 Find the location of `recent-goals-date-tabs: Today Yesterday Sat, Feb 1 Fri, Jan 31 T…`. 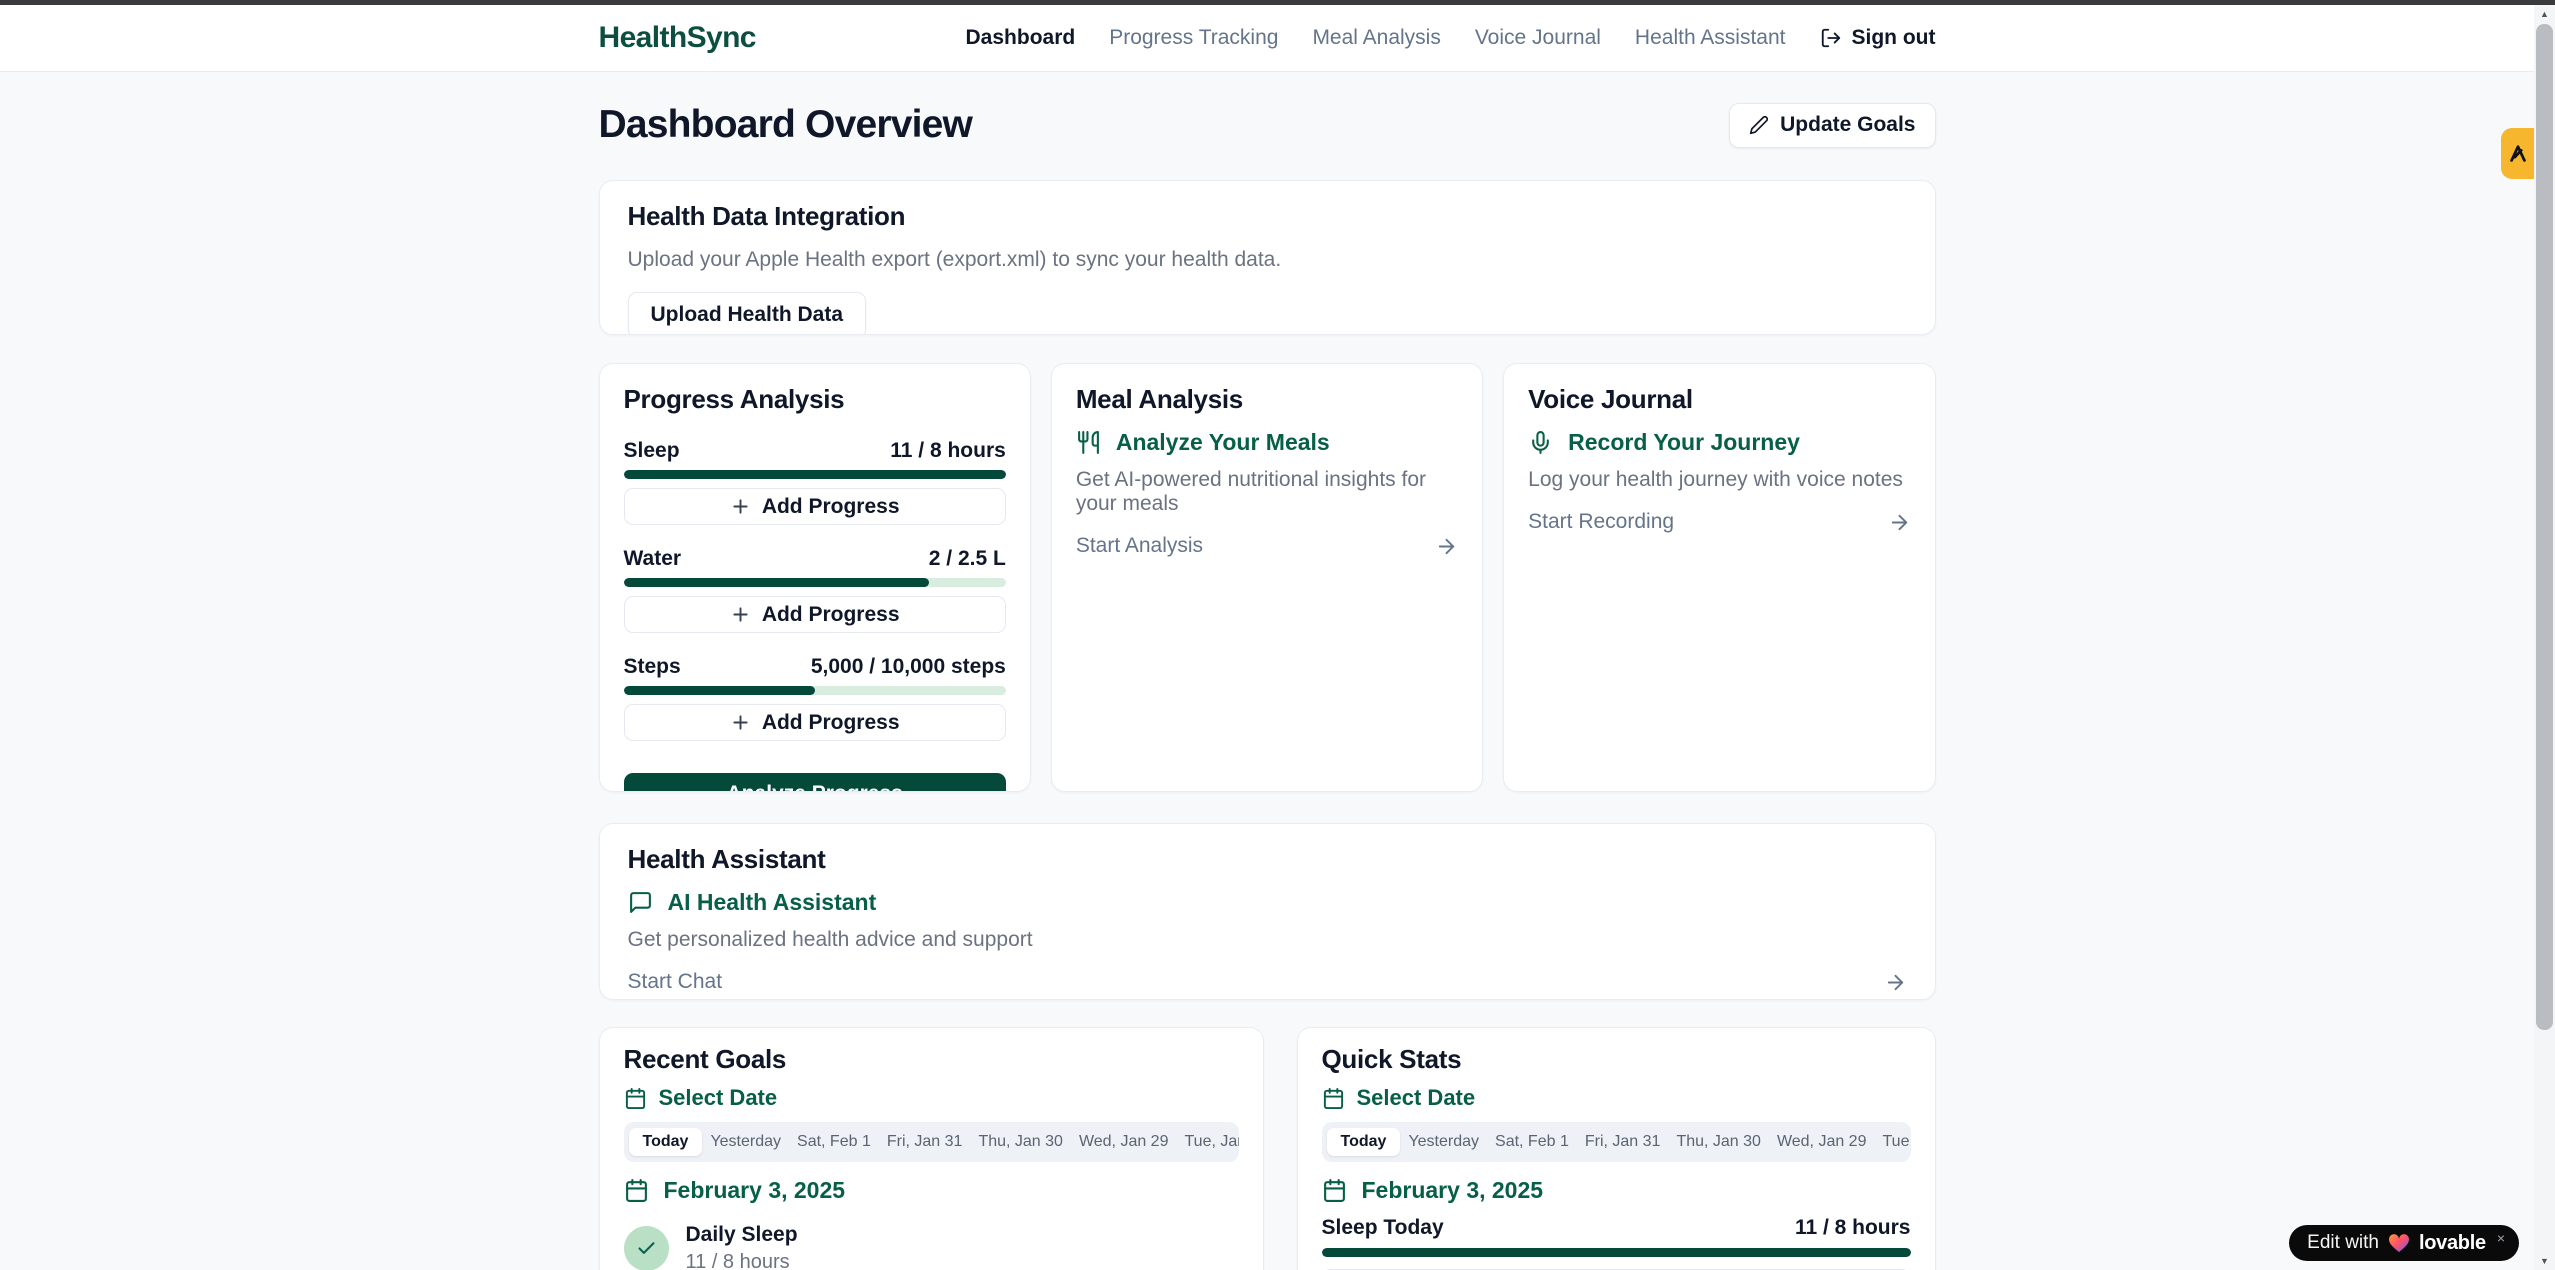

recent-goals-date-tabs: Today Yesterday Sat, Feb 1 Fri, Jan 31 T… is located at coordinates (931, 1142).